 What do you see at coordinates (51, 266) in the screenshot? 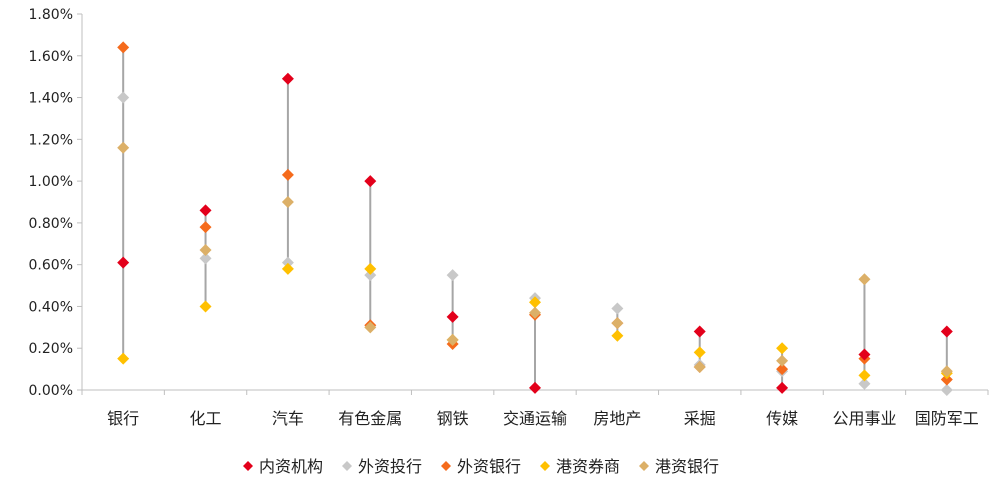
I see `y-tick-label: 0.60%` at bounding box center [51, 266].